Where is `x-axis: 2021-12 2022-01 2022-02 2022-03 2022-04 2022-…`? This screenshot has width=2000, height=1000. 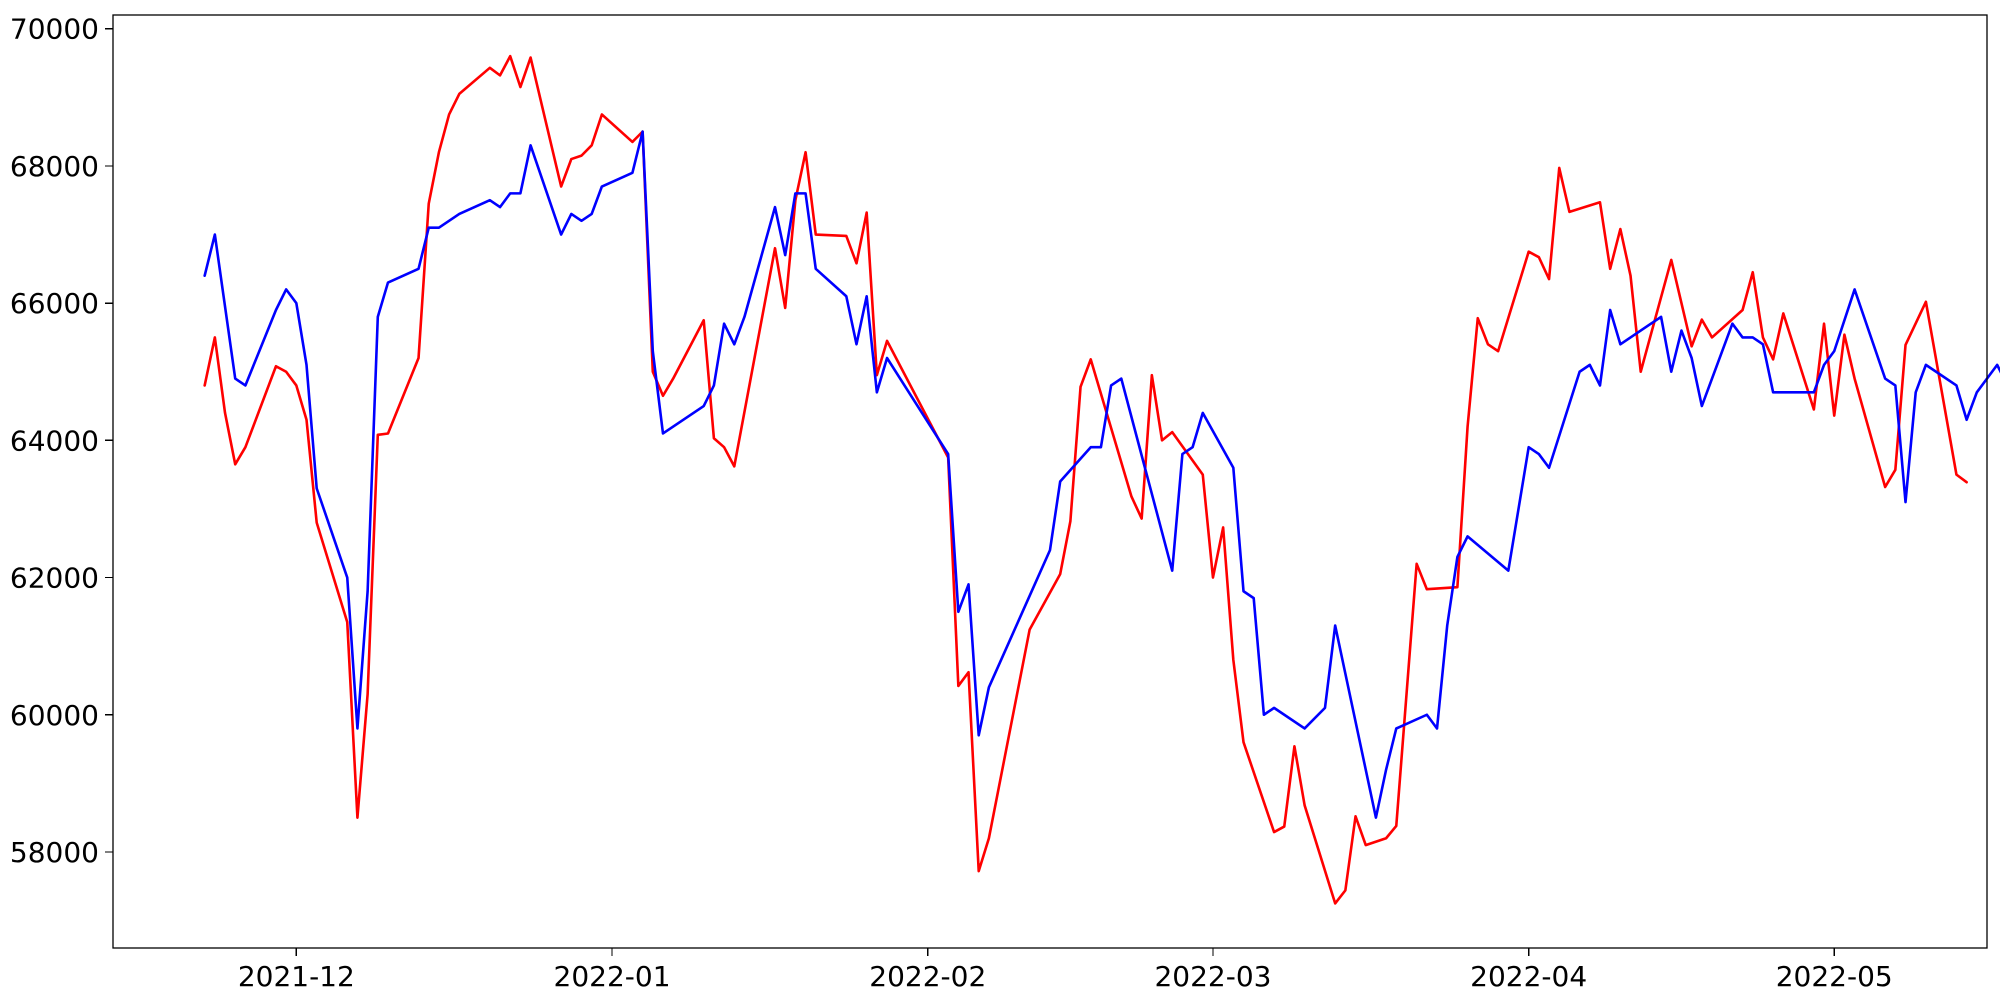 x-axis: 2021-12 2022-01 2022-02 2022-03 2022-04 2022-… is located at coordinates (1065, 970).